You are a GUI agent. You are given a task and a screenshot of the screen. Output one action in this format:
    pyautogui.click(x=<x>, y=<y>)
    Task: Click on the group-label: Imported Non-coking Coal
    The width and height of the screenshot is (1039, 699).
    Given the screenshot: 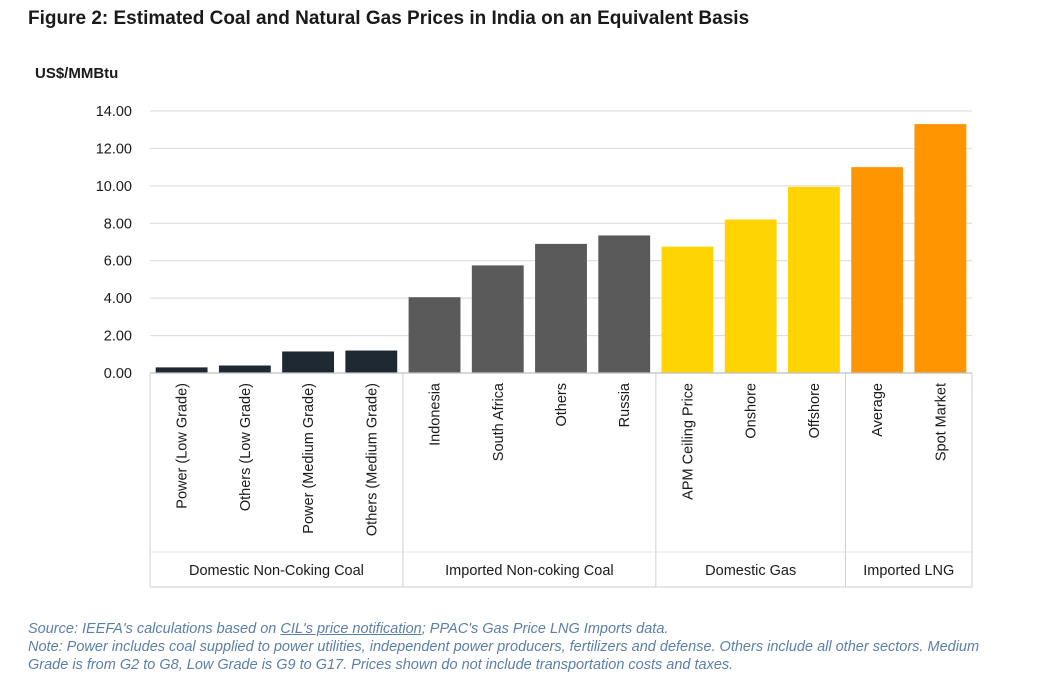 What is the action you would take?
    pyautogui.click(x=529, y=571)
    